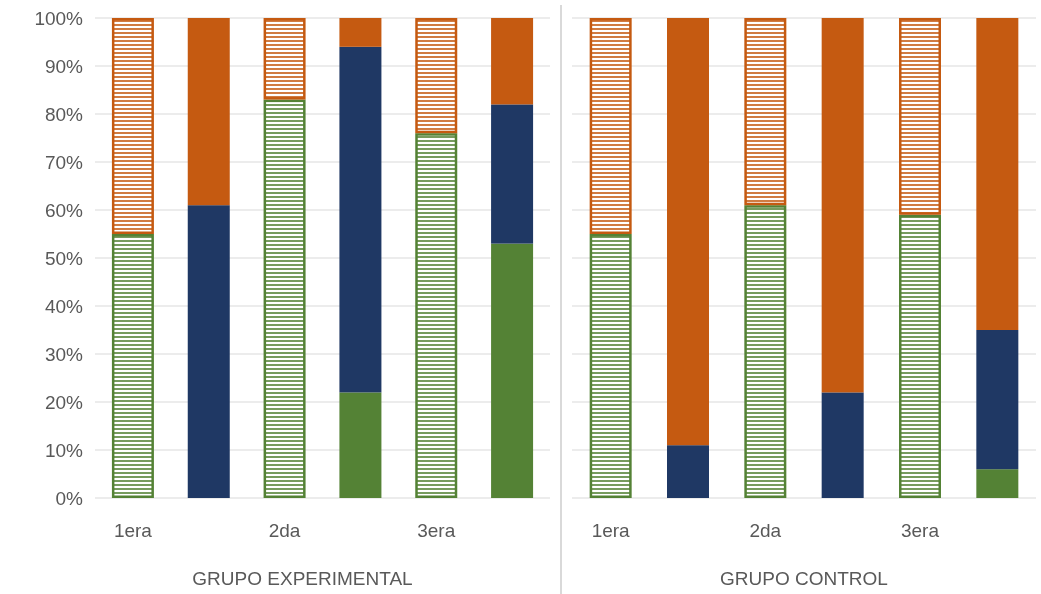 This screenshot has height=594, width=1041. Describe the element at coordinates (69, 498) in the screenshot. I see `y-tick-label: 0%` at that location.